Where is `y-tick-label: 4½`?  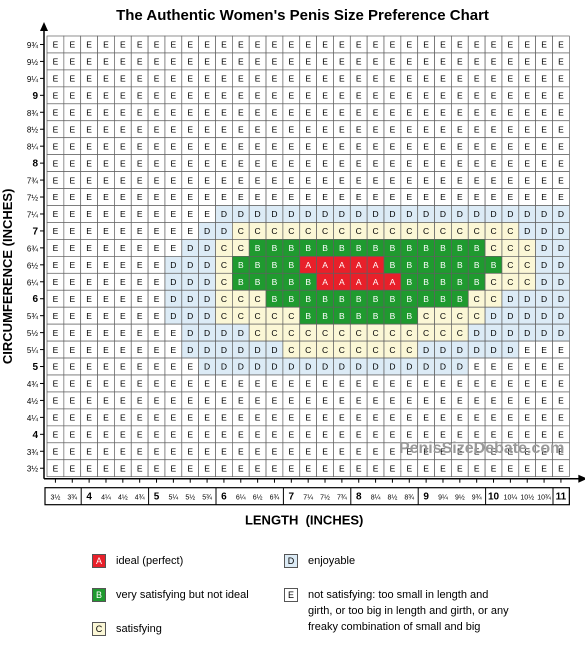
y-tick-label: 4½ is located at coordinates (32, 401).